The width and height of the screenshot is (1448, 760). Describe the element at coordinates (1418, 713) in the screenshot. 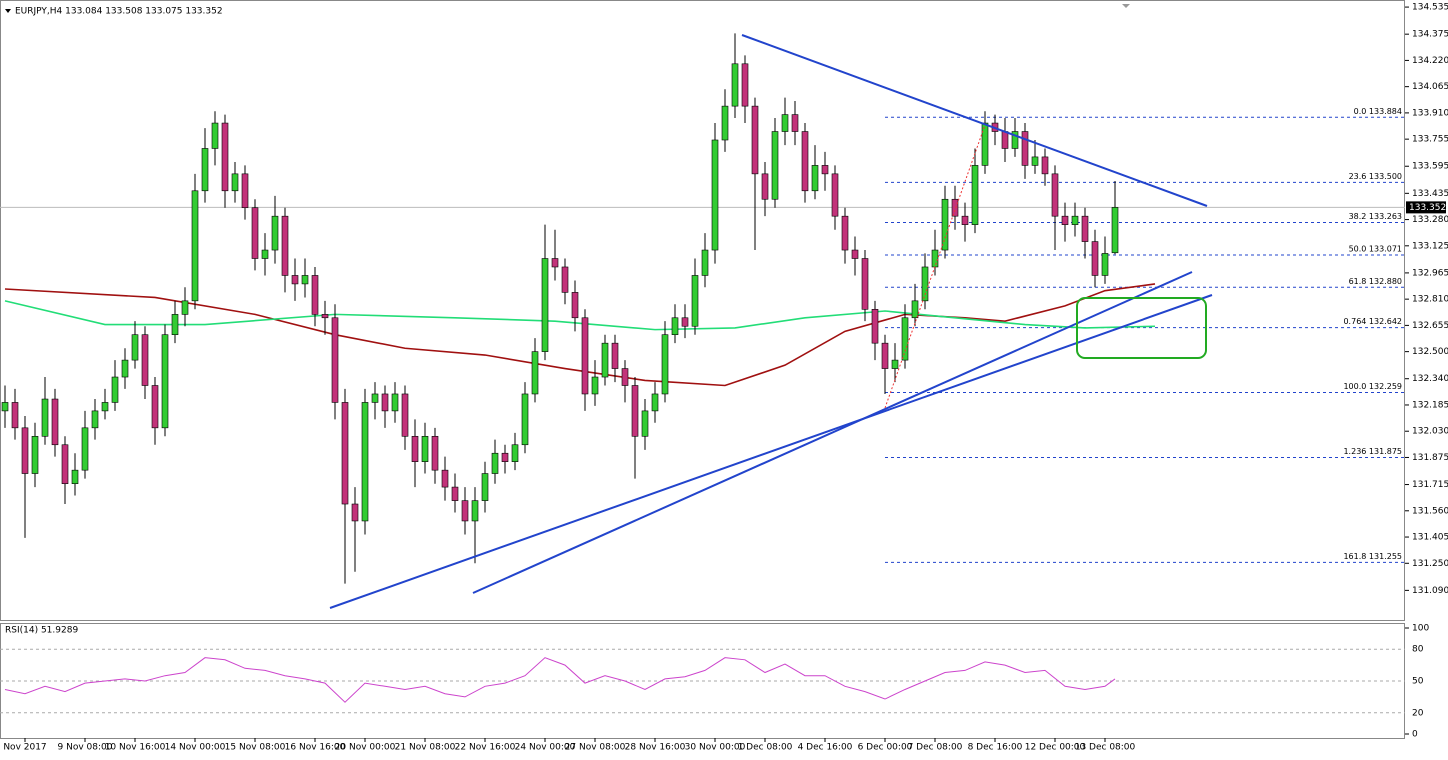

I see `rsi-tick-label: 20` at that location.